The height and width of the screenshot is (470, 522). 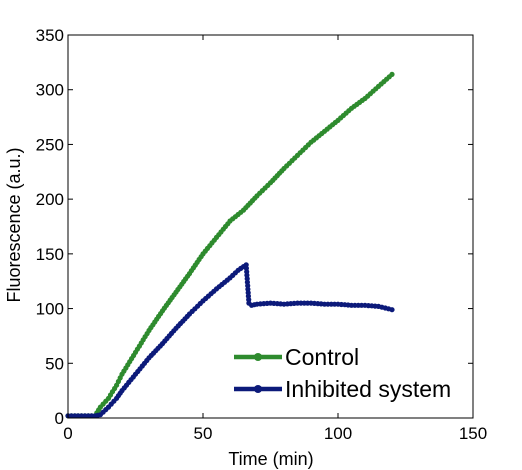 What do you see at coordinates (473, 433) in the screenshot?
I see `x-tick-label: 150` at bounding box center [473, 433].